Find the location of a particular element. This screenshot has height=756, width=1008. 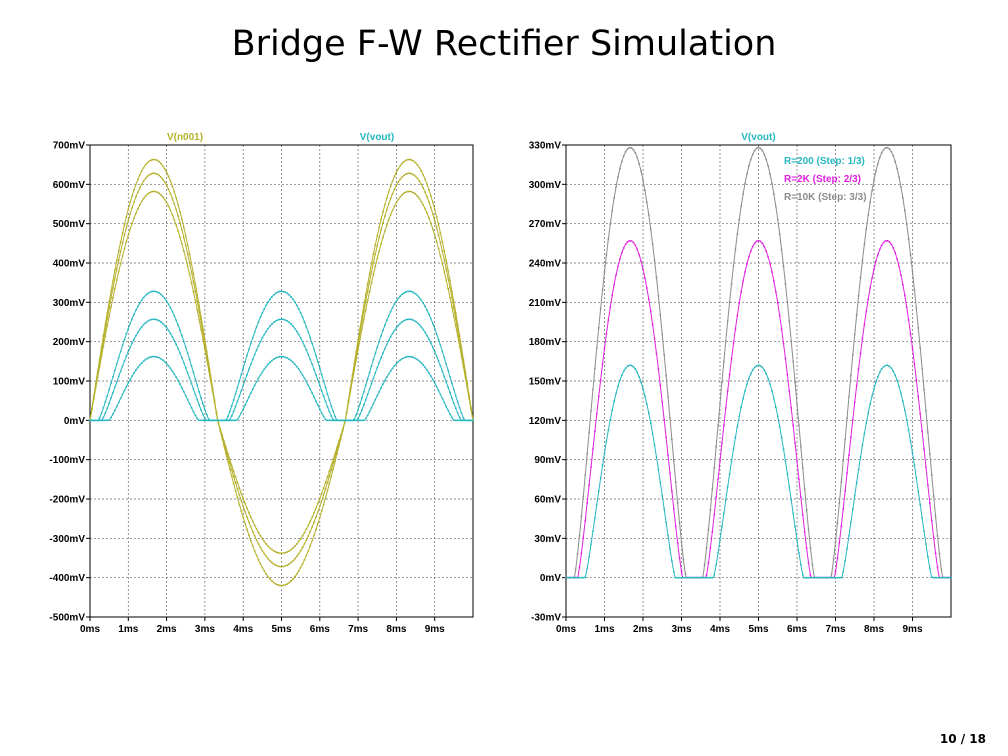

y-tick-label: 240mV is located at coordinates (545, 264).